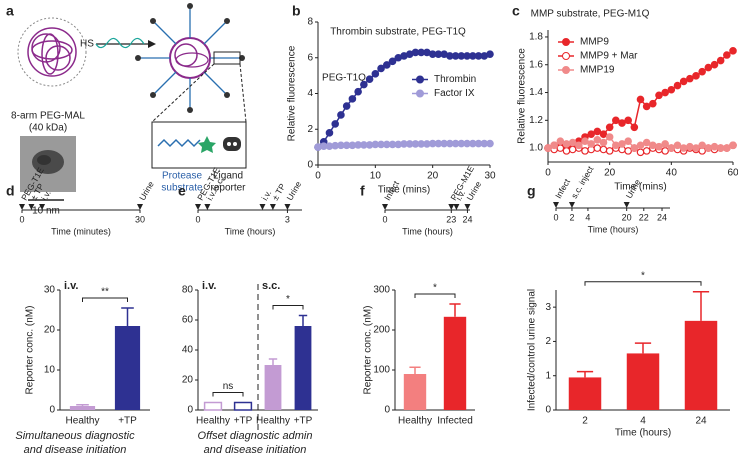 Image resolution: width=738 pixels, height=464 pixels. What do you see at coordinates (613, 229) in the screenshot?
I see `timeline-label: Time (hours)` at bounding box center [613, 229].